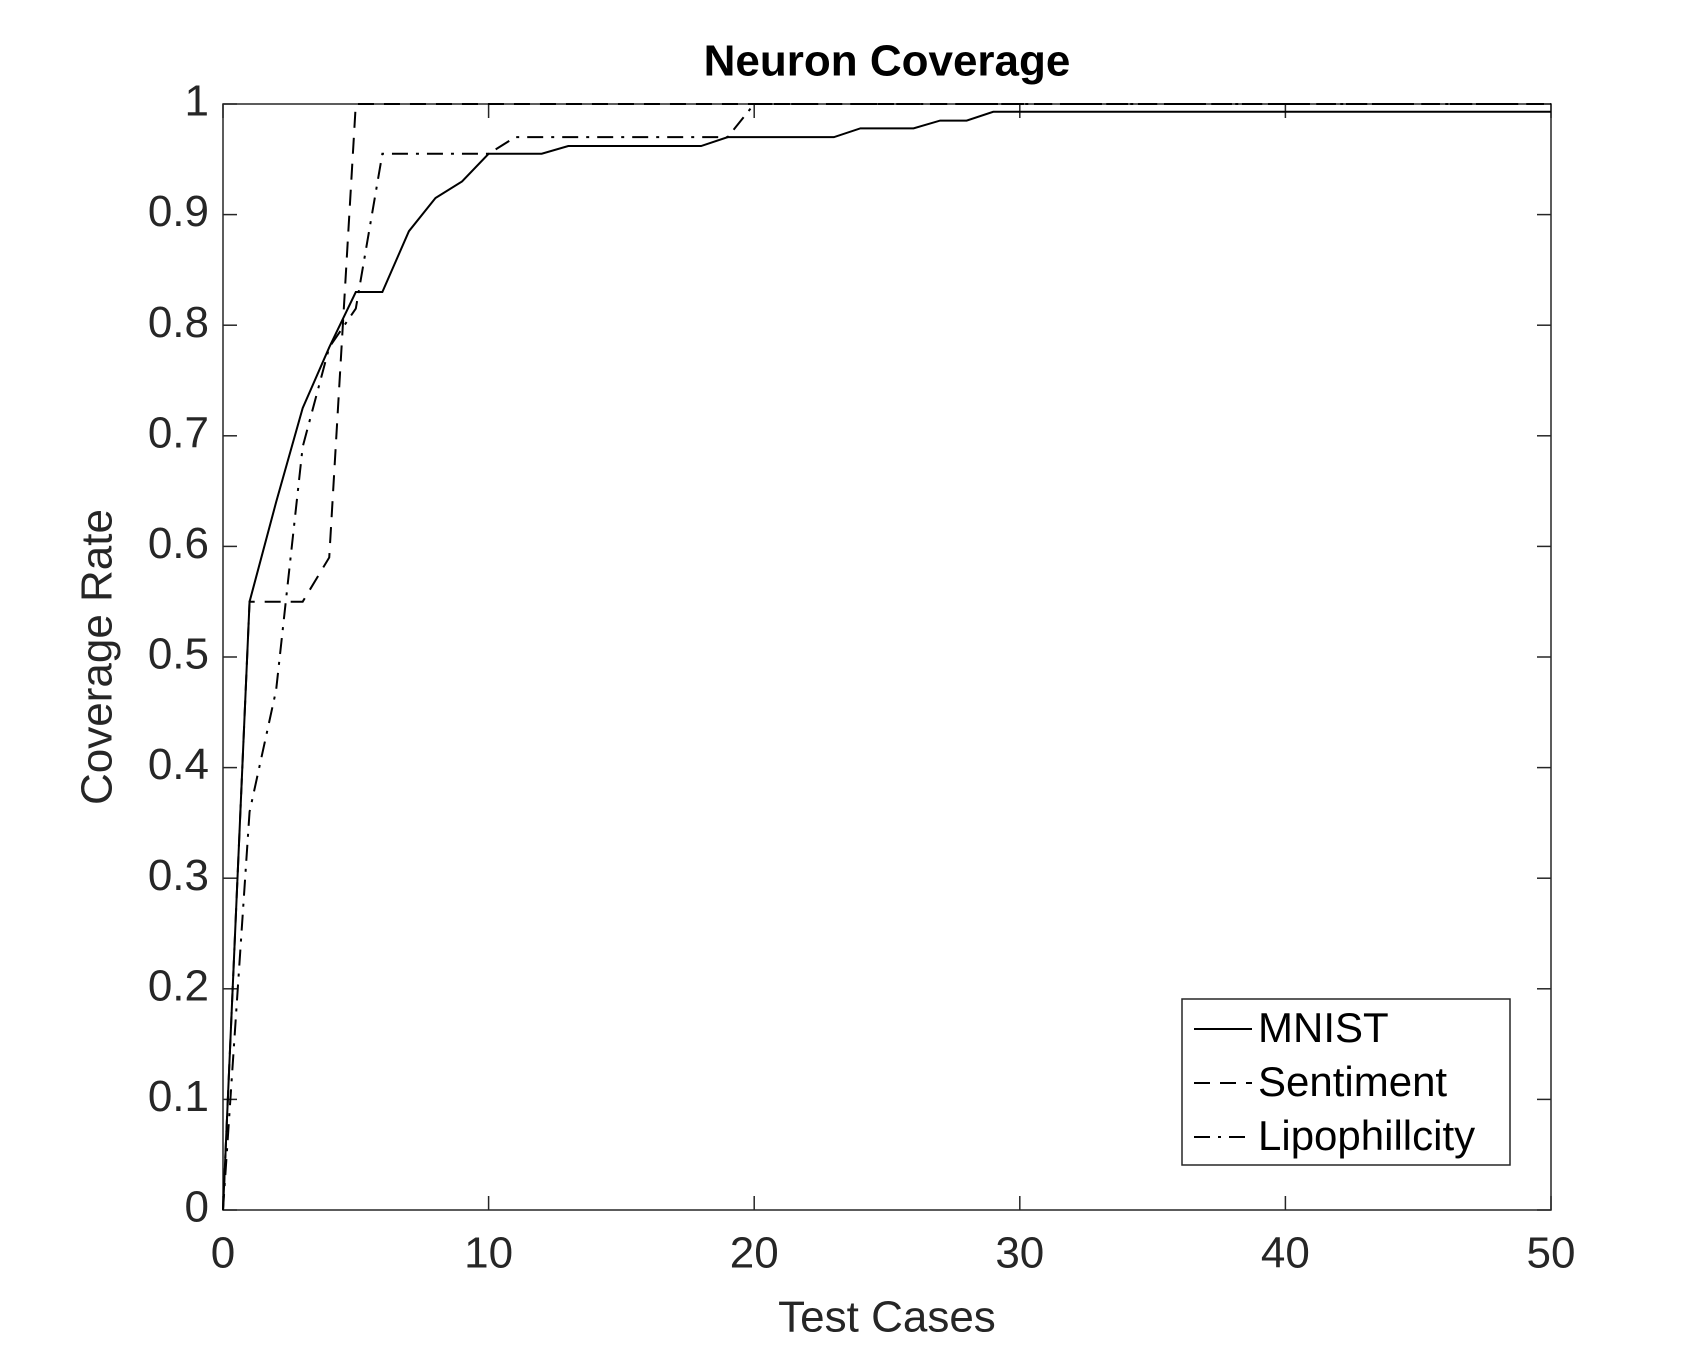 This screenshot has width=1688, height=1368. What do you see at coordinates (488, 1253) in the screenshot?
I see `x-tick-label: 10` at bounding box center [488, 1253].